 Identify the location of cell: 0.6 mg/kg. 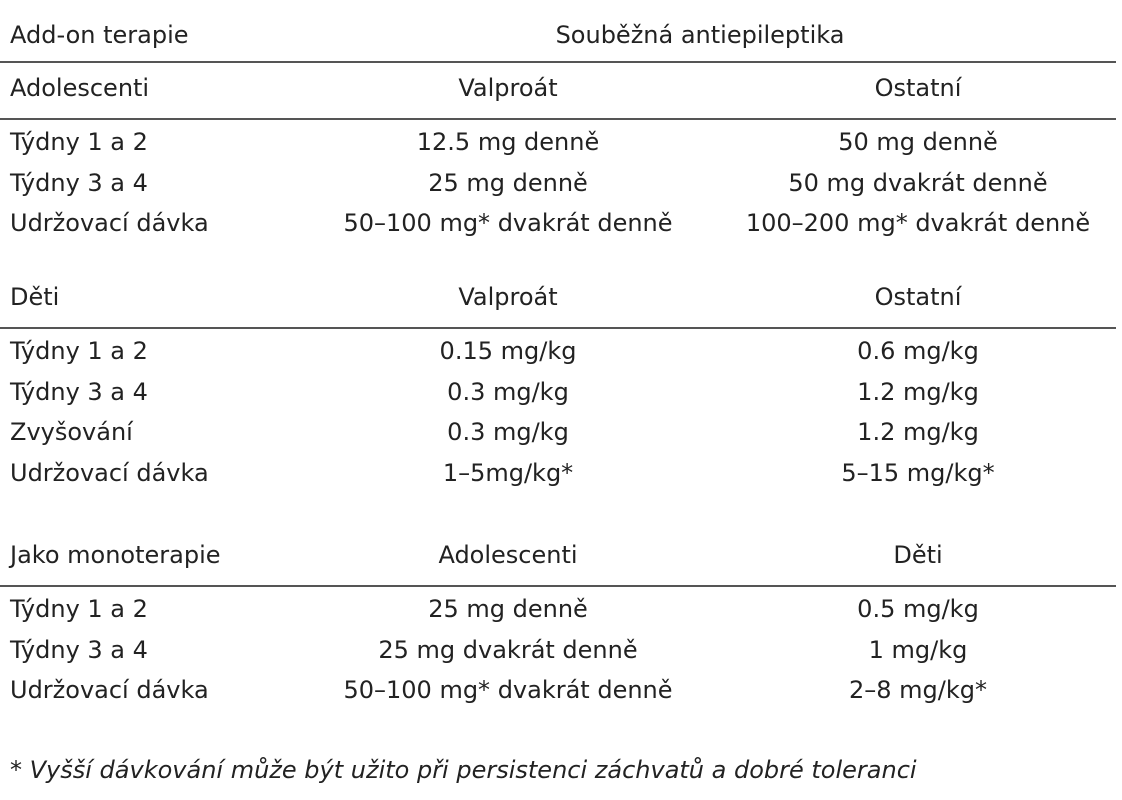
(918, 351).